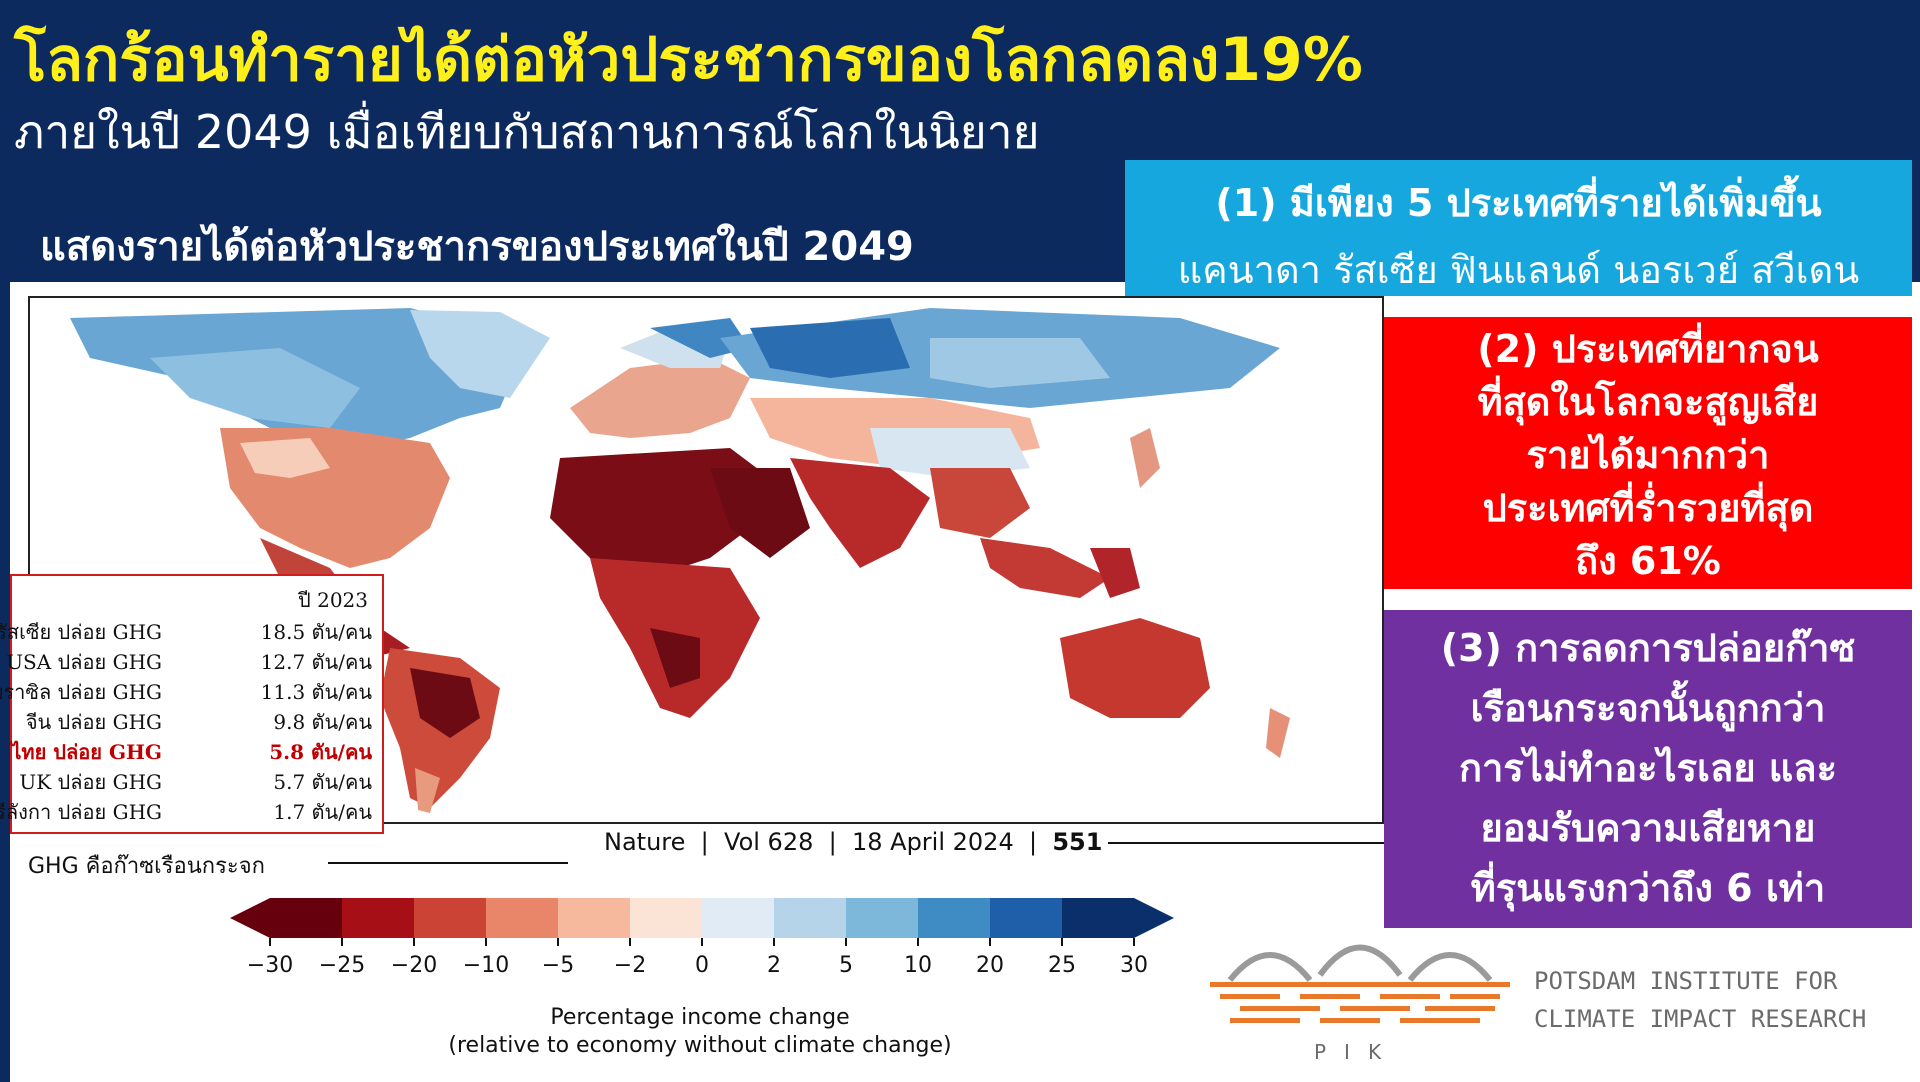  Describe the element at coordinates (1648, 508) in the screenshot. I see `callout-line: ประเทศที่ร่ำรวยที่สุด` at that location.